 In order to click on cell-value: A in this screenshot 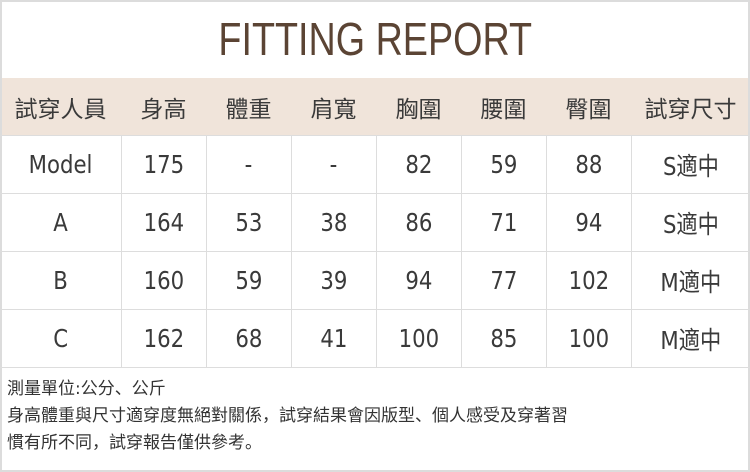, I will do `click(60, 222)`.